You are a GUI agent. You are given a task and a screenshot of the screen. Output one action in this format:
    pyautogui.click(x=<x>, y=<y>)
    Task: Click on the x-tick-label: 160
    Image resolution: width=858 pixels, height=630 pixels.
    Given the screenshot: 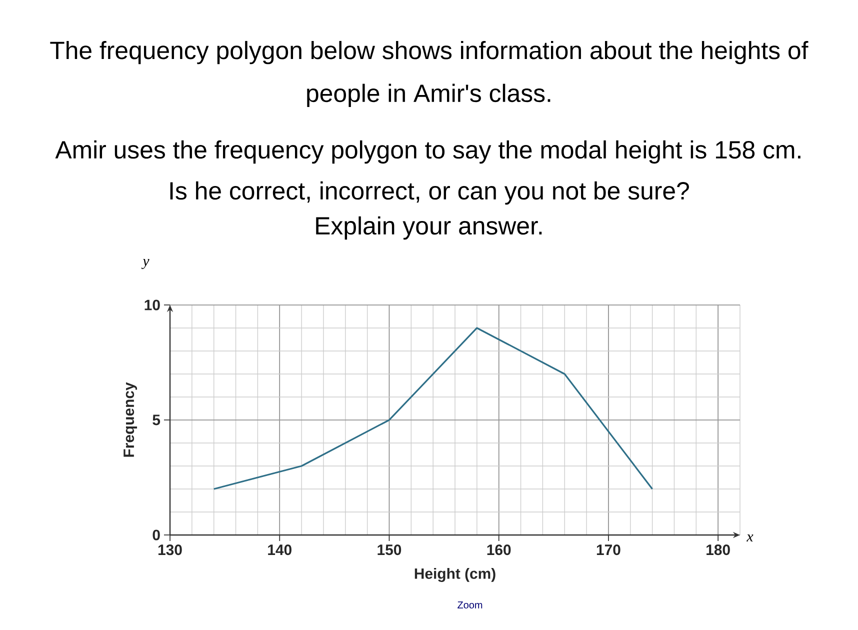 What is the action you would take?
    pyautogui.click(x=499, y=550)
    